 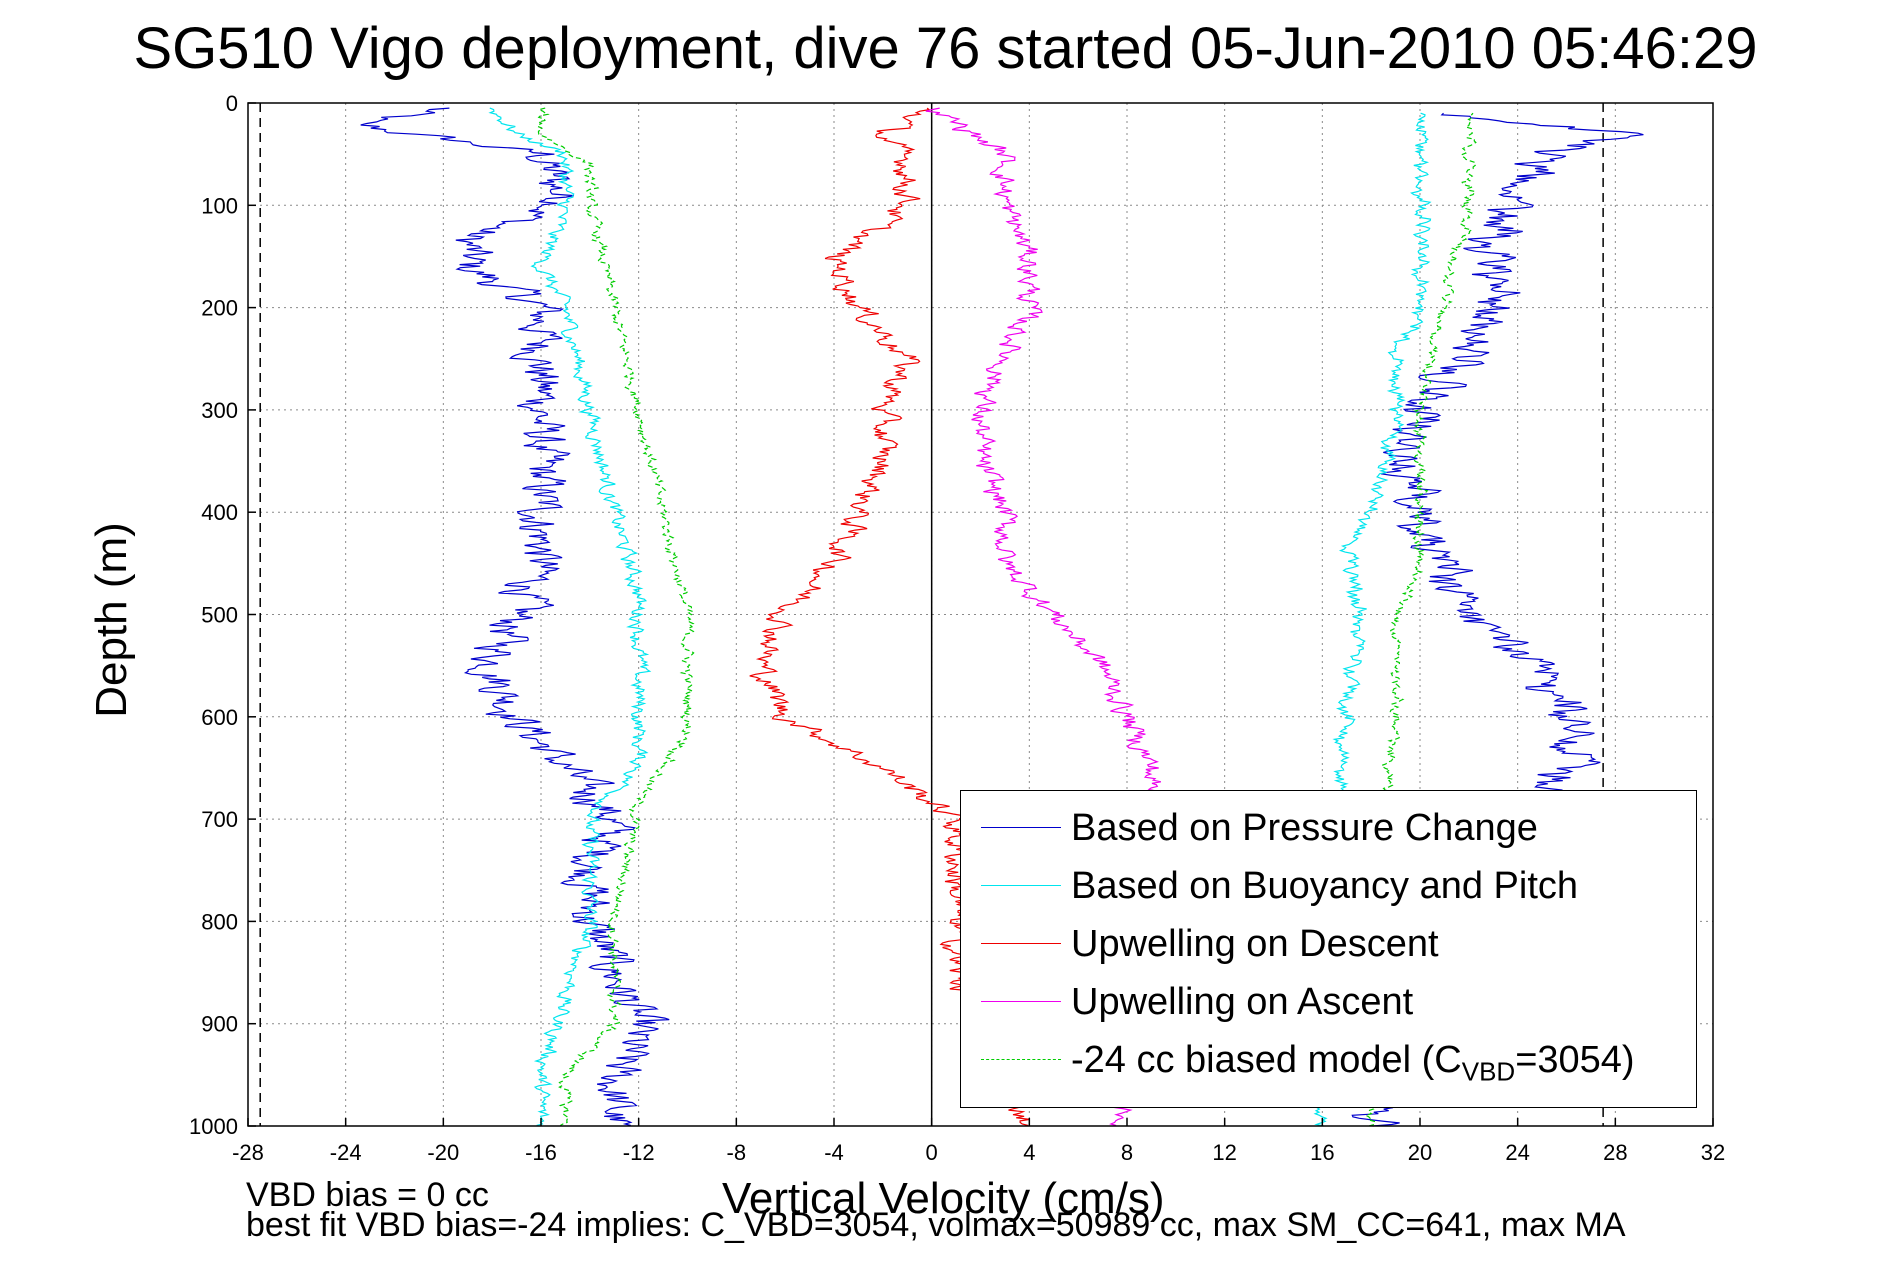 What do you see at coordinates (1304, 828) in the screenshot?
I see `legend-label: Based on Pressure Change` at bounding box center [1304, 828].